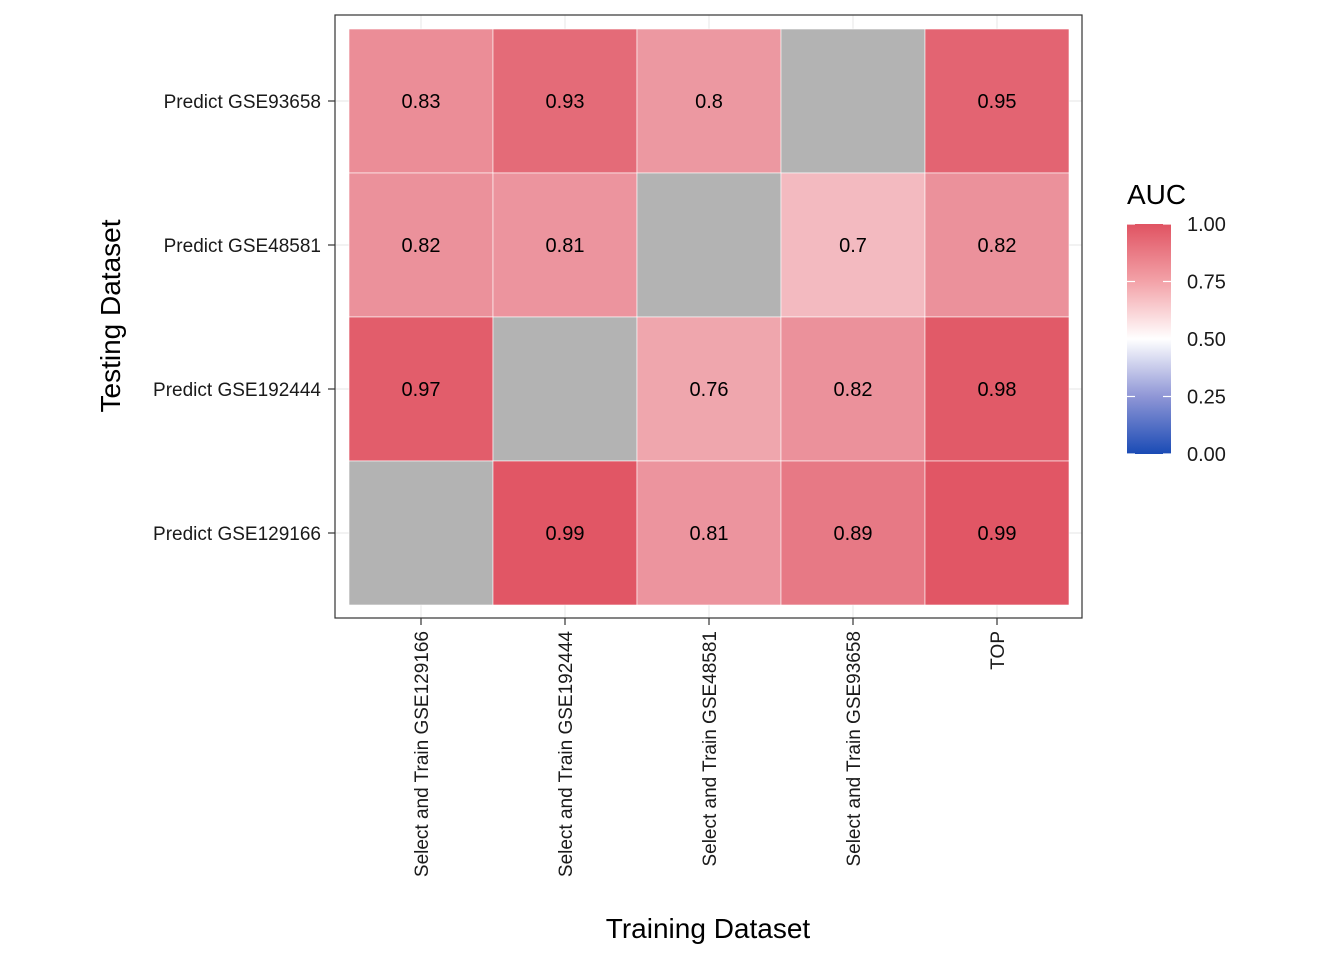  What do you see at coordinates (998, 650) in the screenshot?
I see `x-tick-label: TOP` at bounding box center [998, 650].